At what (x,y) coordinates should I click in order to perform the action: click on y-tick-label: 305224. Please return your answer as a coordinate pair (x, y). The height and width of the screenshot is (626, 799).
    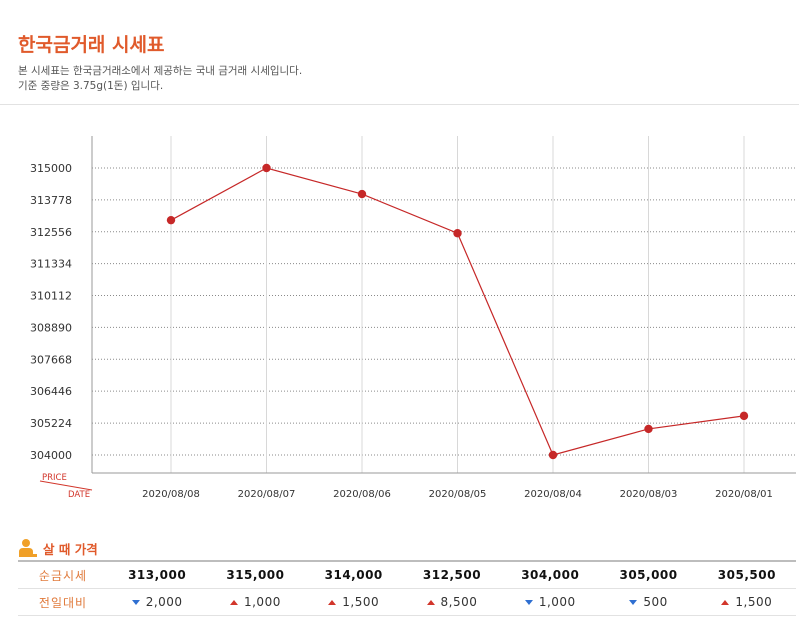
    Looking at the image, I should click on (51, 423).